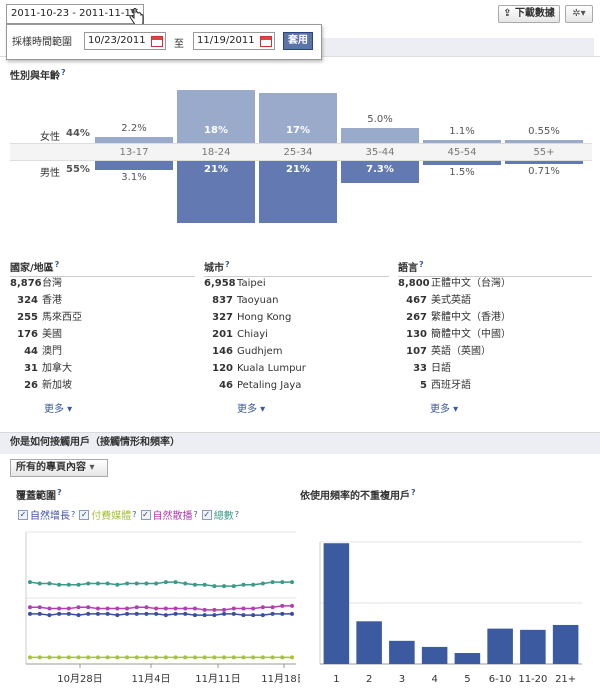  I want to click on age-axis, so click(301, 152).